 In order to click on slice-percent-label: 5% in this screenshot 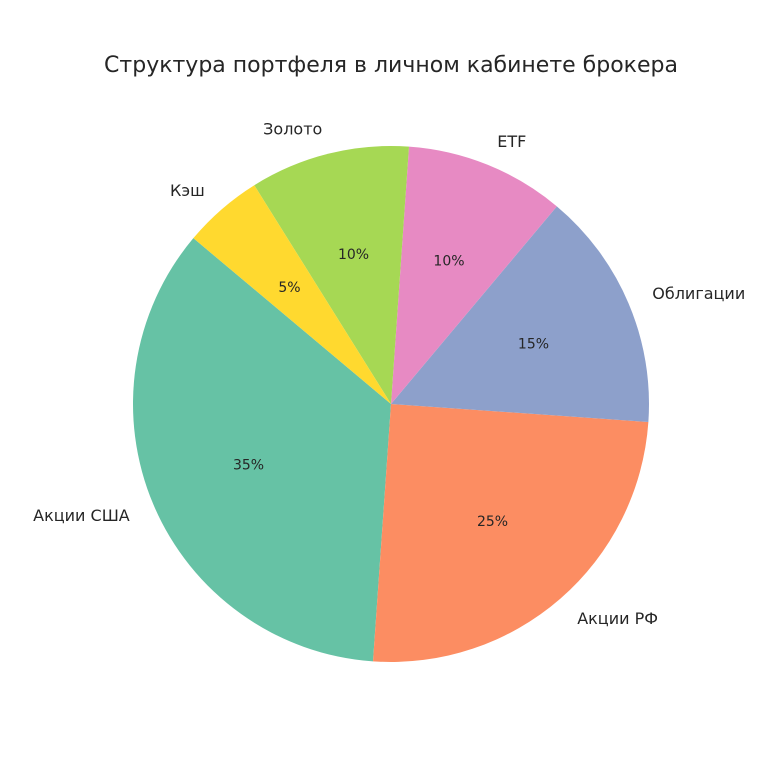, I will do `click(289, 288)`.